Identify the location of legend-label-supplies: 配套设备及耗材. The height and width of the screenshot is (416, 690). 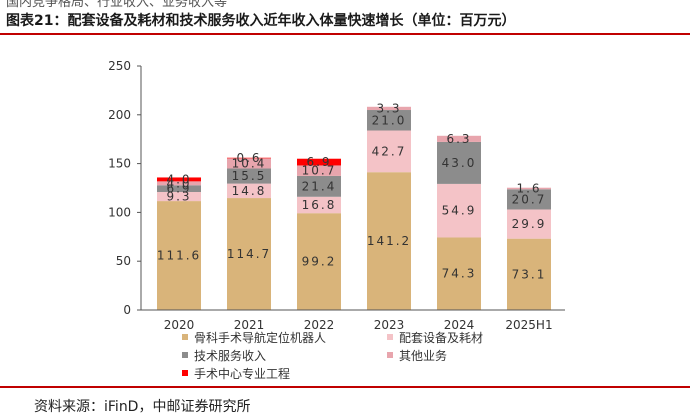
(441, 338).